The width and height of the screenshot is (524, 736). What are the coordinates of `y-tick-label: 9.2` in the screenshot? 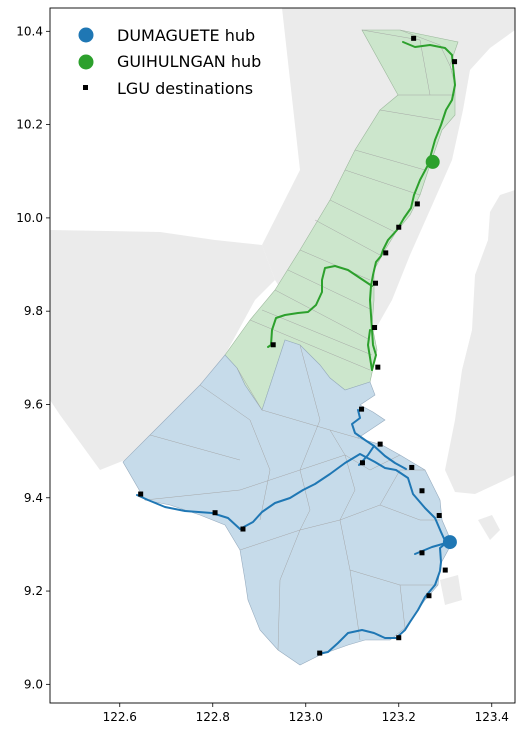 It's located at (33, 591).